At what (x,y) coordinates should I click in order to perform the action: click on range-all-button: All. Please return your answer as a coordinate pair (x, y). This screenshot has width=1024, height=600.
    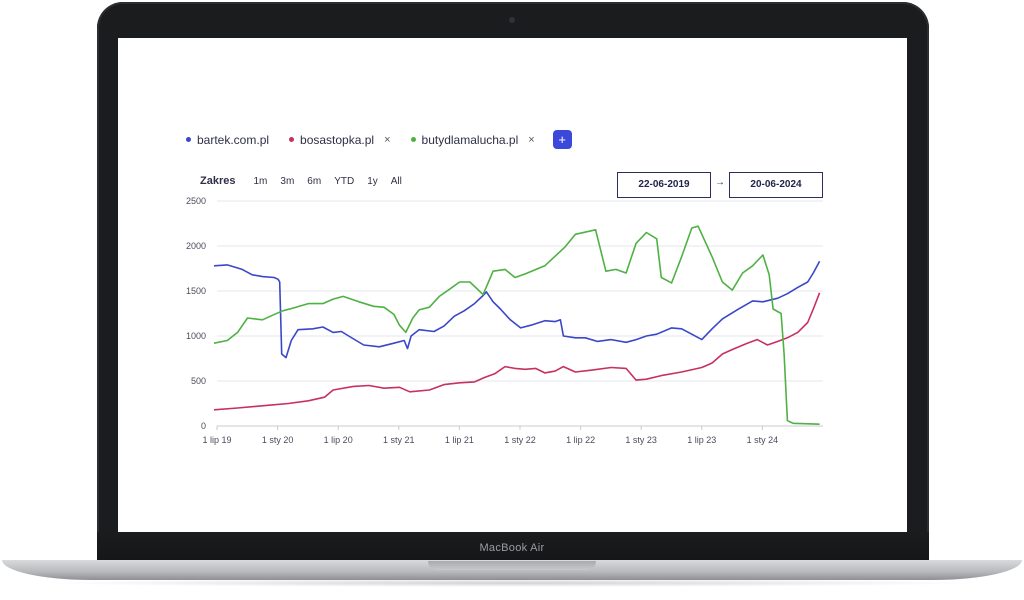
    Looking at the image, I should click on (396, 181).